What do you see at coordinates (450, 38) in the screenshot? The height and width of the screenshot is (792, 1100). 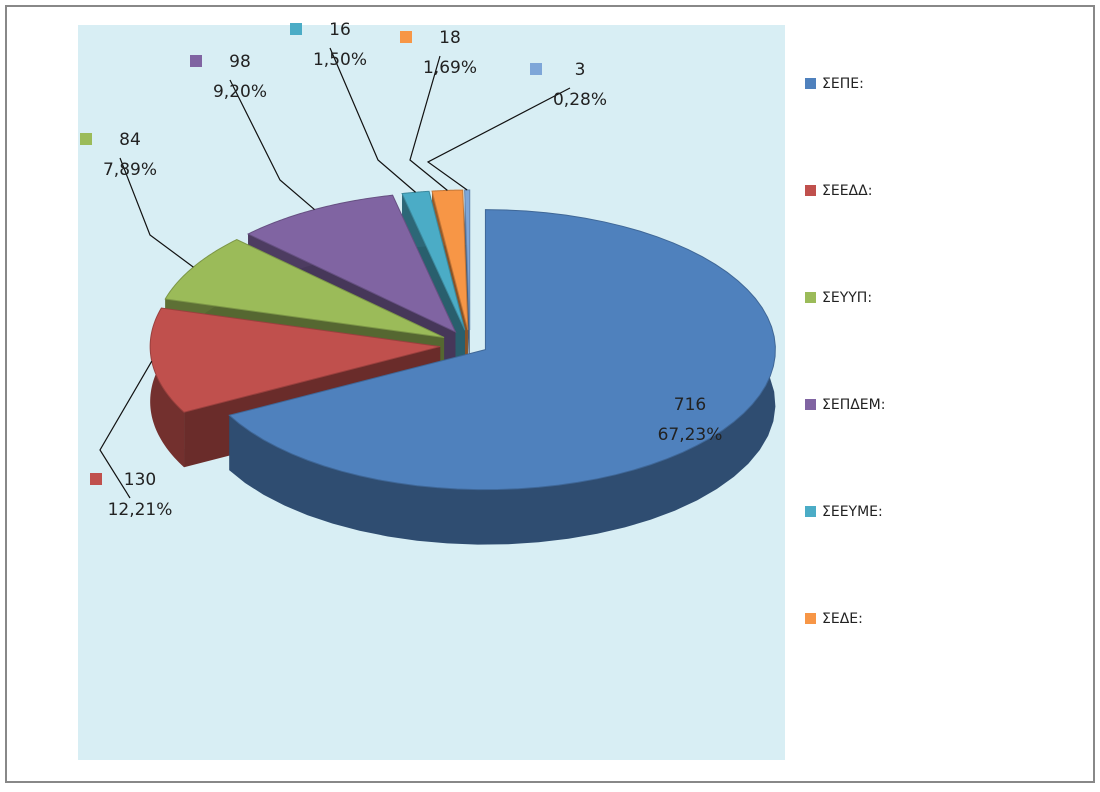 I see `data-label: 18` at bounding box center [450, 38].